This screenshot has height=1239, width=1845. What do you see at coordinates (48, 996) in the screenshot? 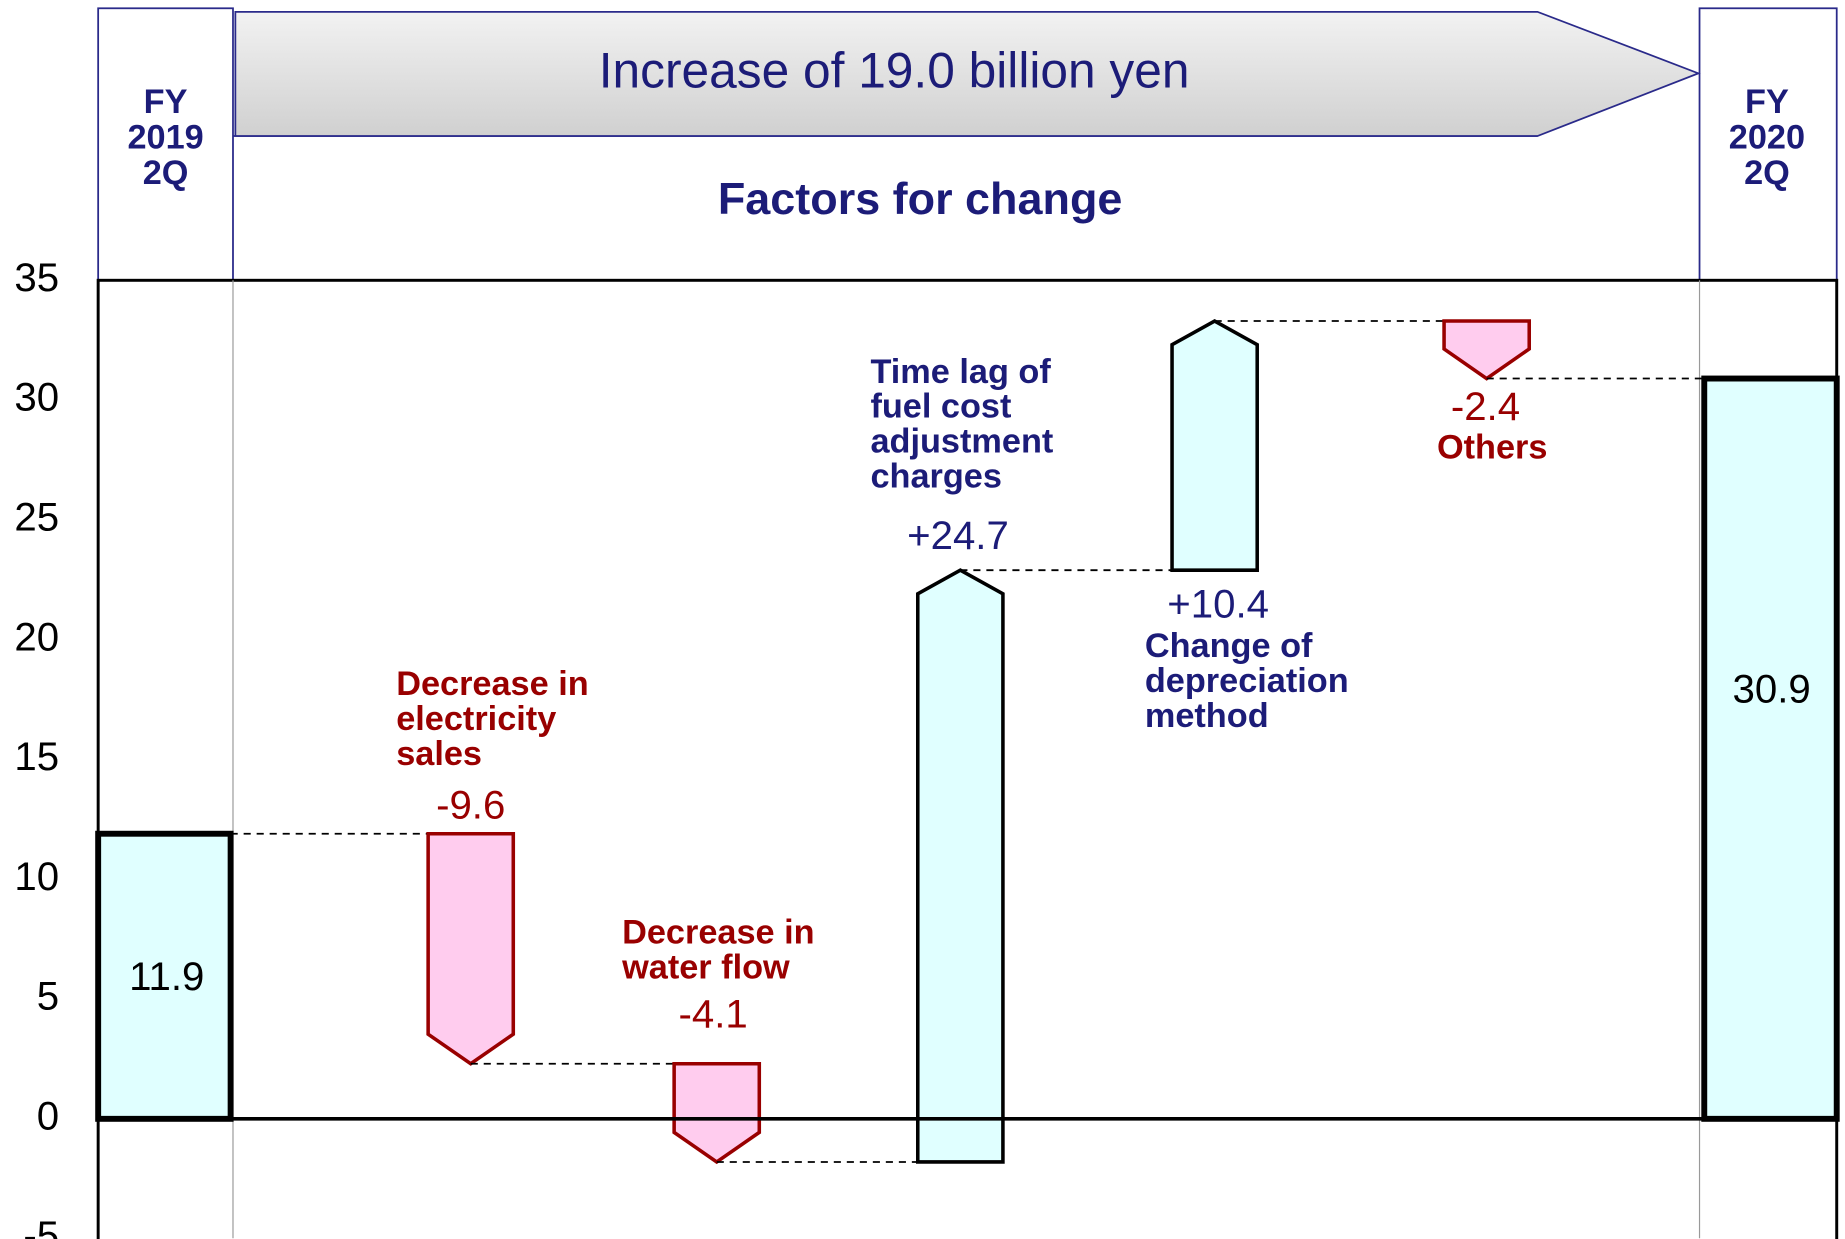
I see `y-tick-label: 5` at bounding box center [48, 996].